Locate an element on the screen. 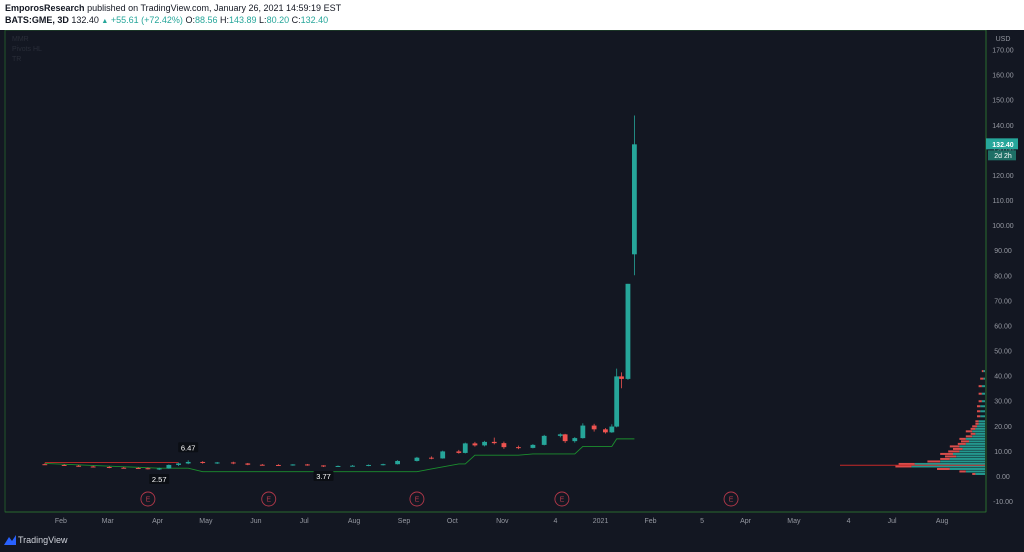 The image size is (1024, 552). x-tick-label: 5 is located at coordinates (702, 521).